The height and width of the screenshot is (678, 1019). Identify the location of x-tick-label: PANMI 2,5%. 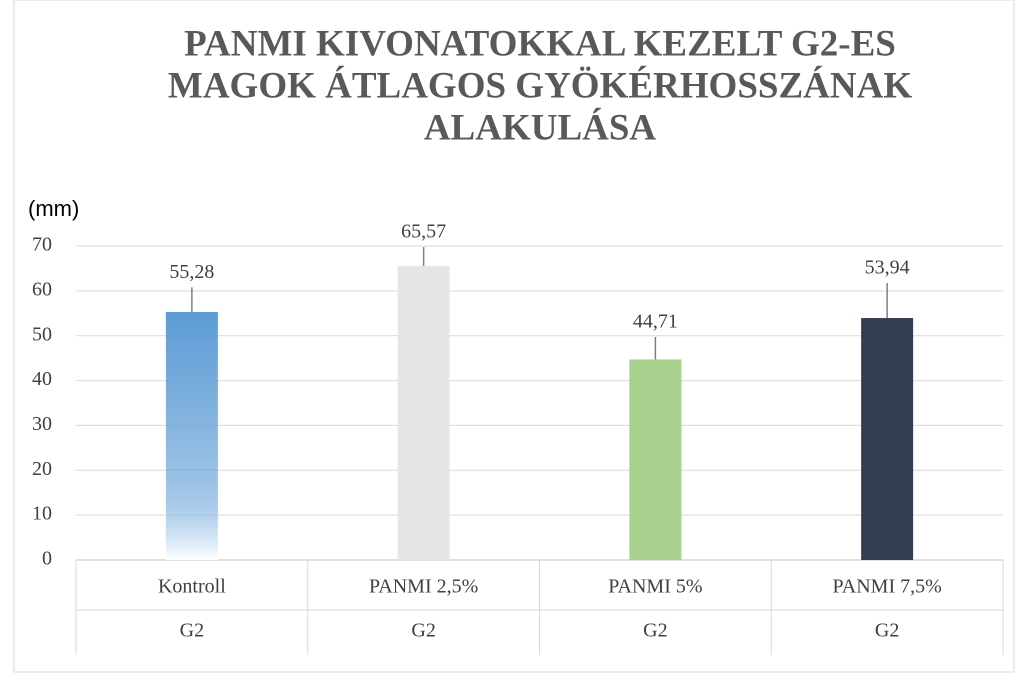
(423, 587).